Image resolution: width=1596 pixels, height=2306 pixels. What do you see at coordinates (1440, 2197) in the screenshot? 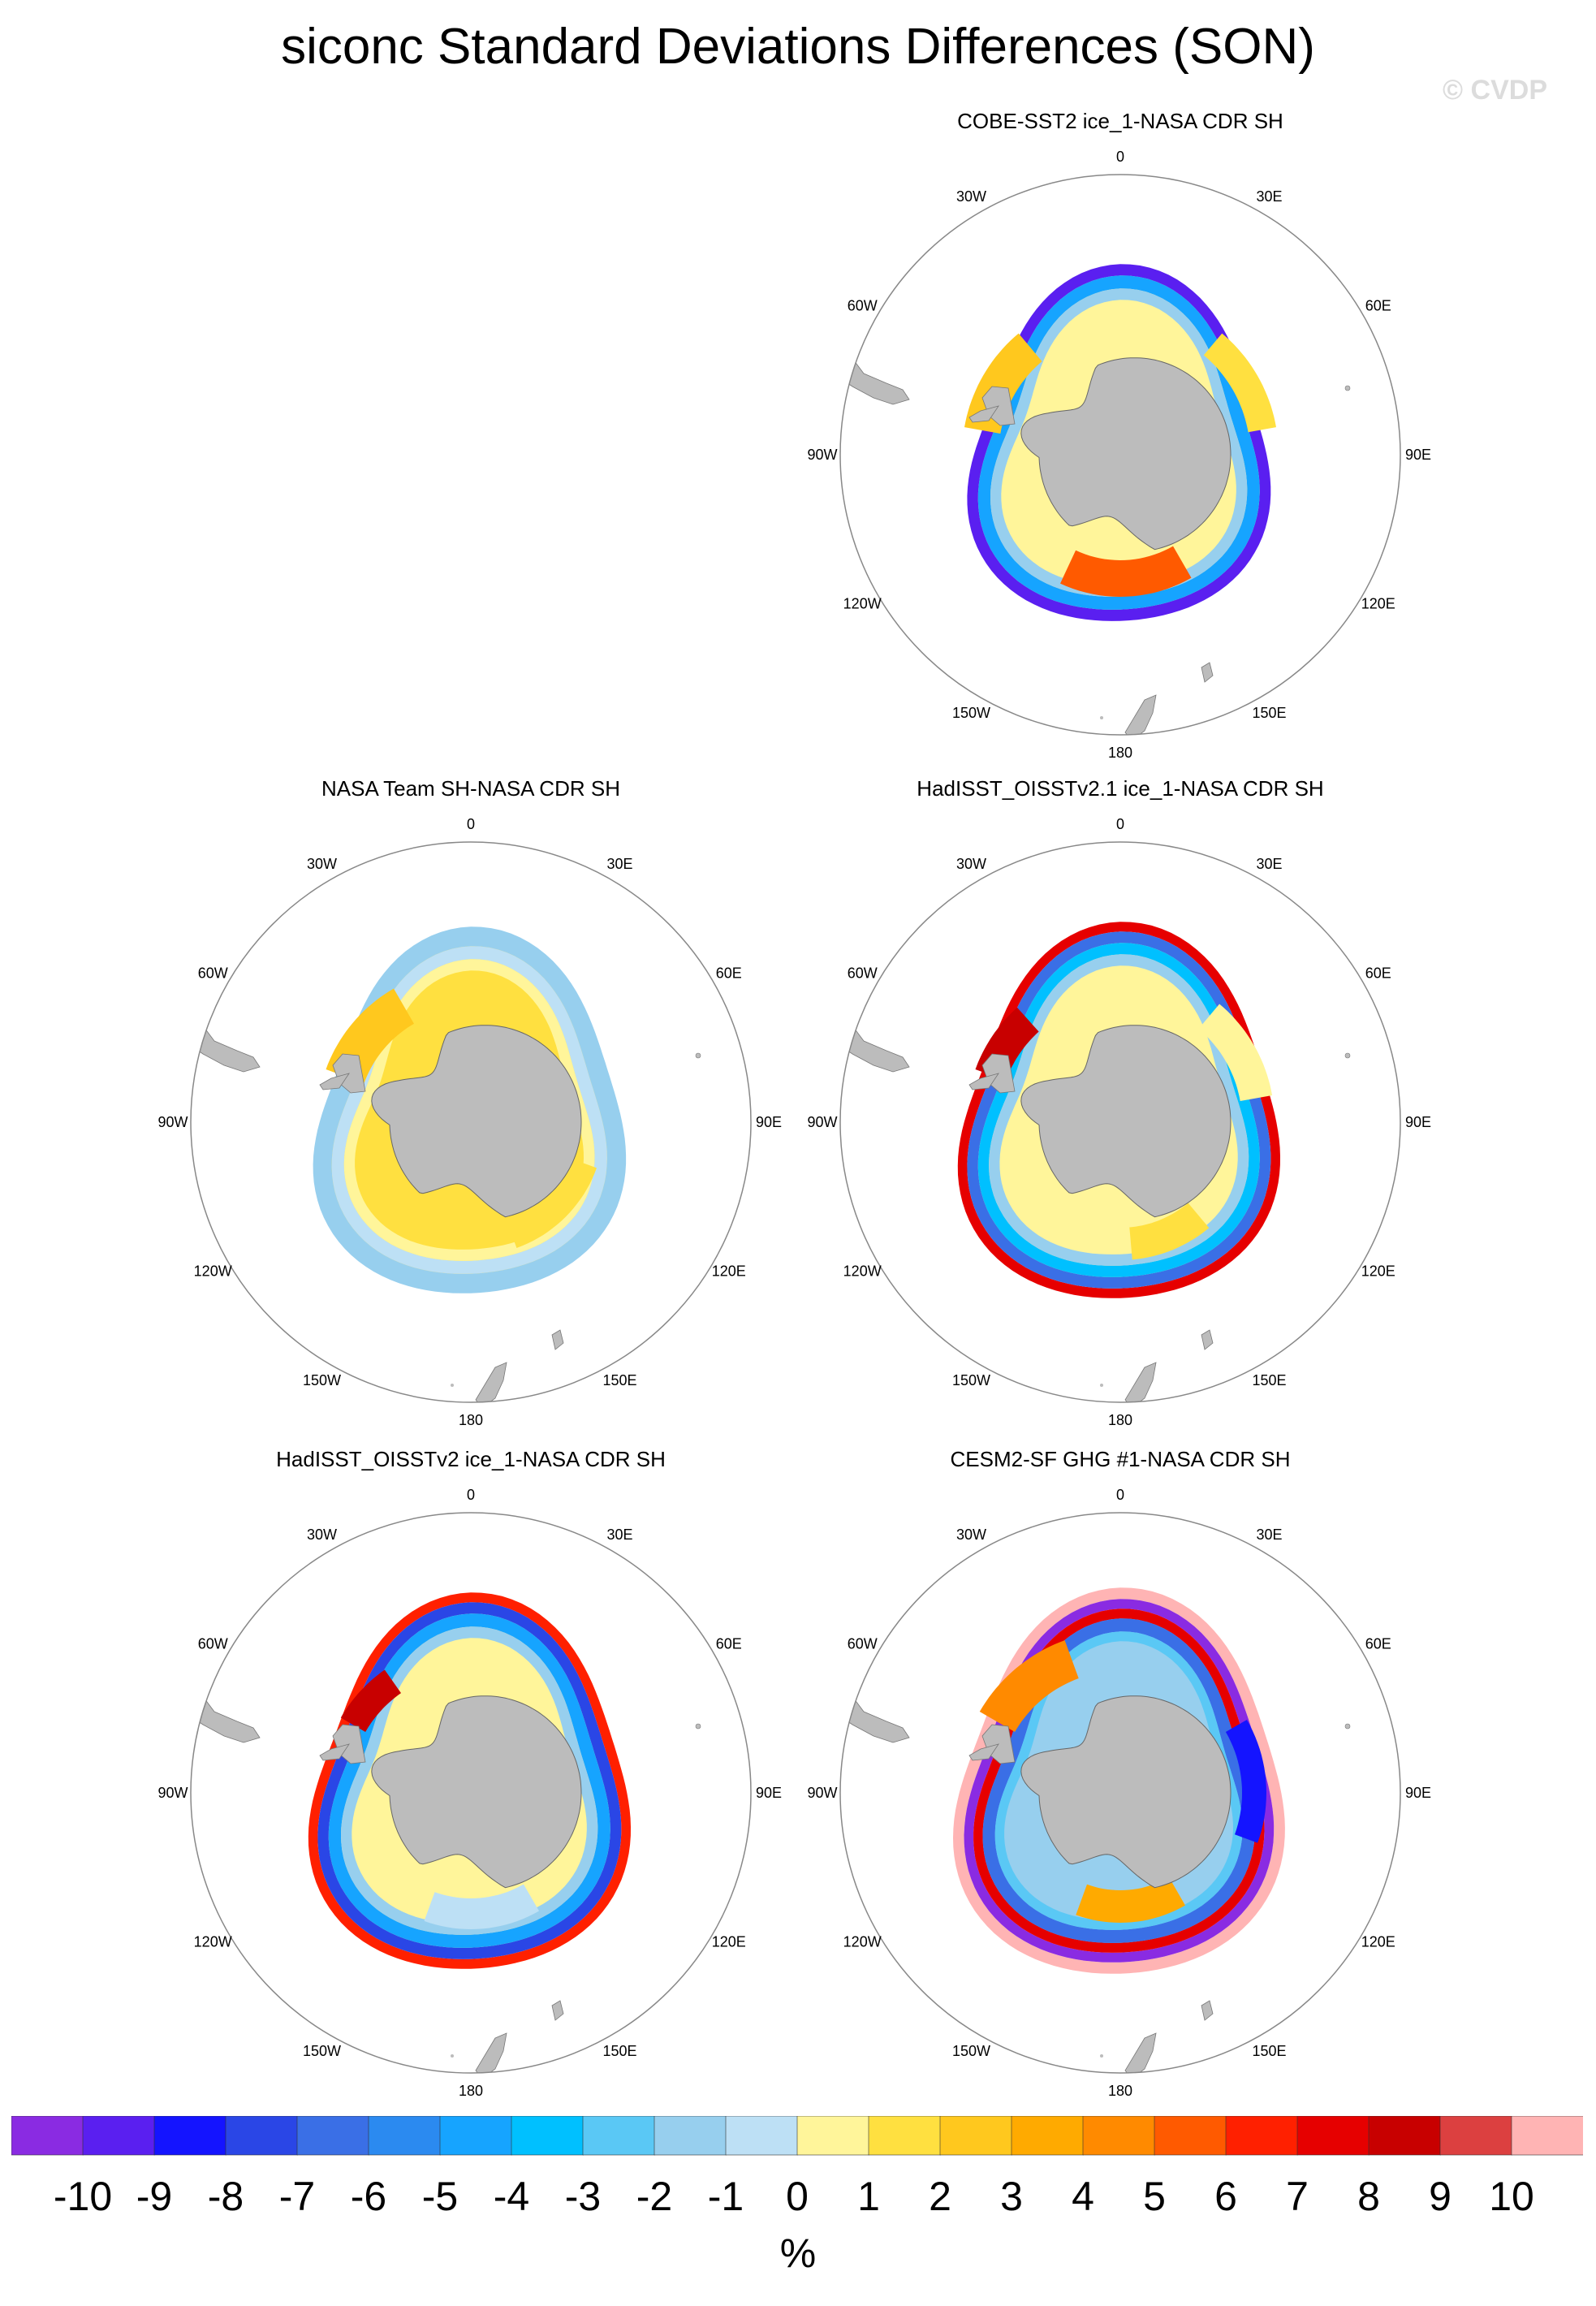
I see `colorbar-tick-label: 9` at bounding box center [1440, 2197].